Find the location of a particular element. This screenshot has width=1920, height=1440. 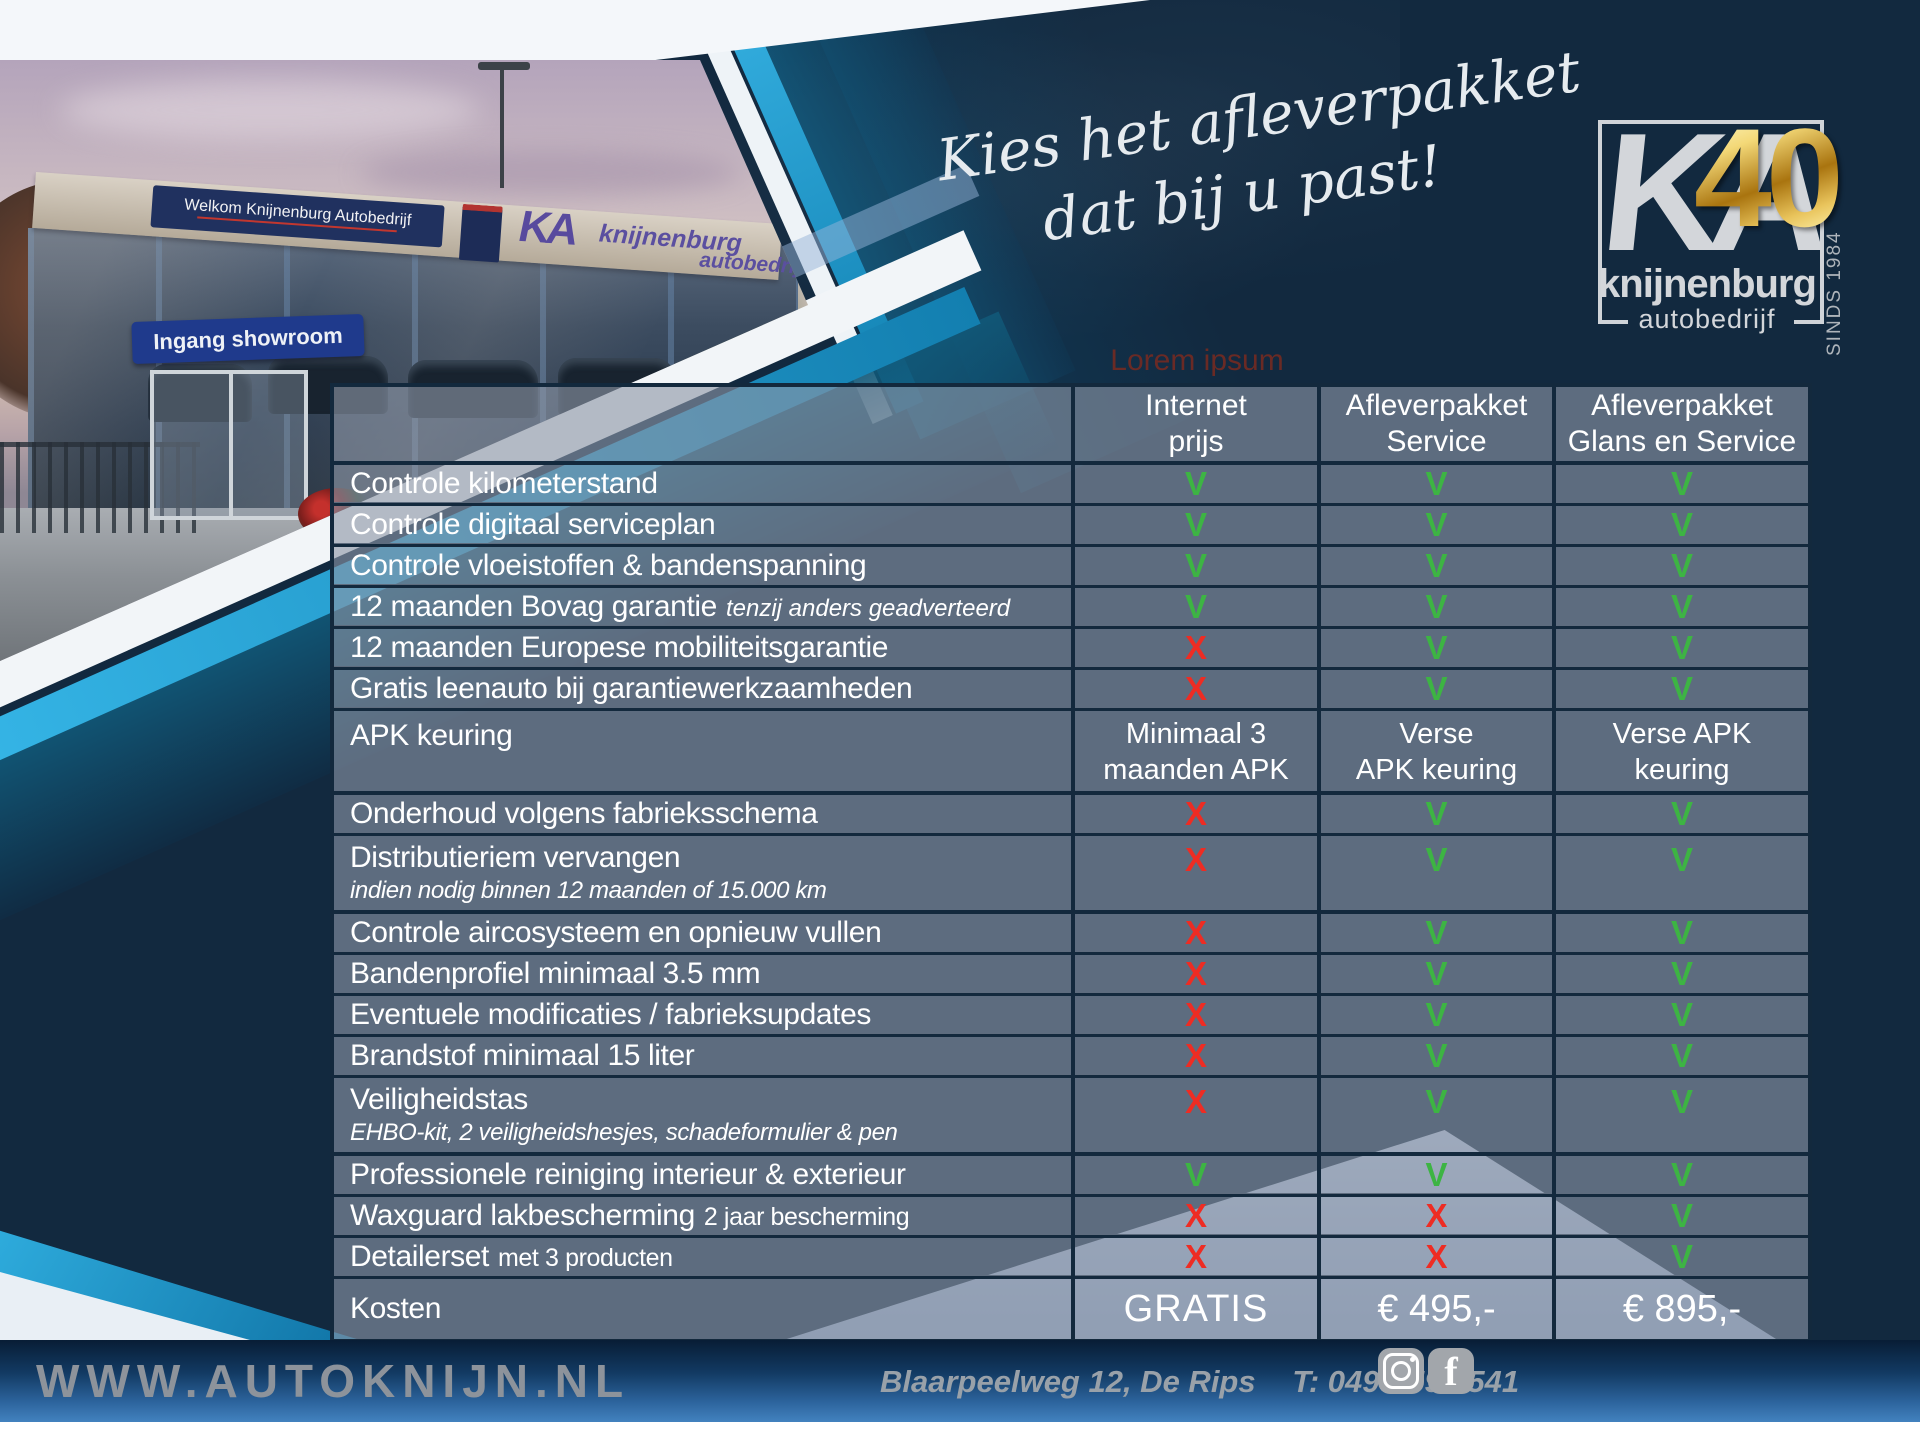

table-row: Brandstof minimaal 15 liter X V V is located at coordinates (1071, 1057).